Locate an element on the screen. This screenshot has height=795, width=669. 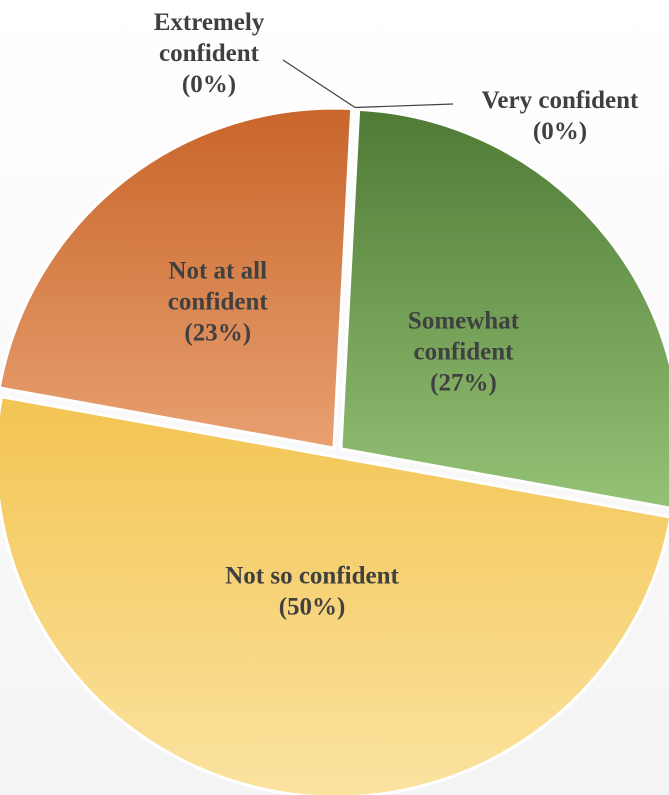
leader-line-extremely-confident is located at coordinates (319, 83).